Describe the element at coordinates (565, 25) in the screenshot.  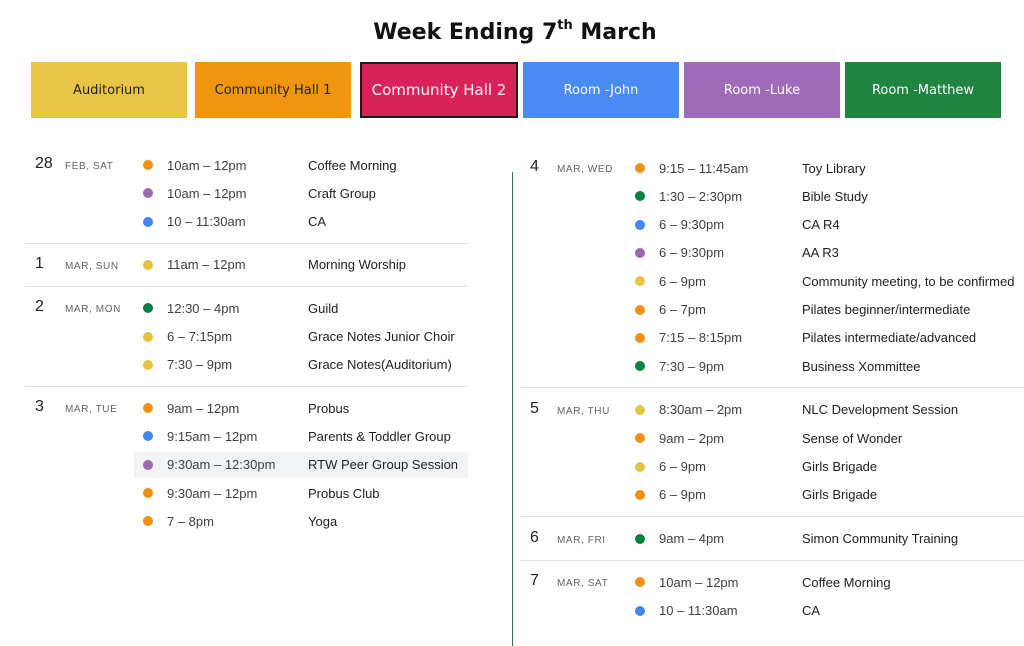
I see `title-suffix: th` at that location.